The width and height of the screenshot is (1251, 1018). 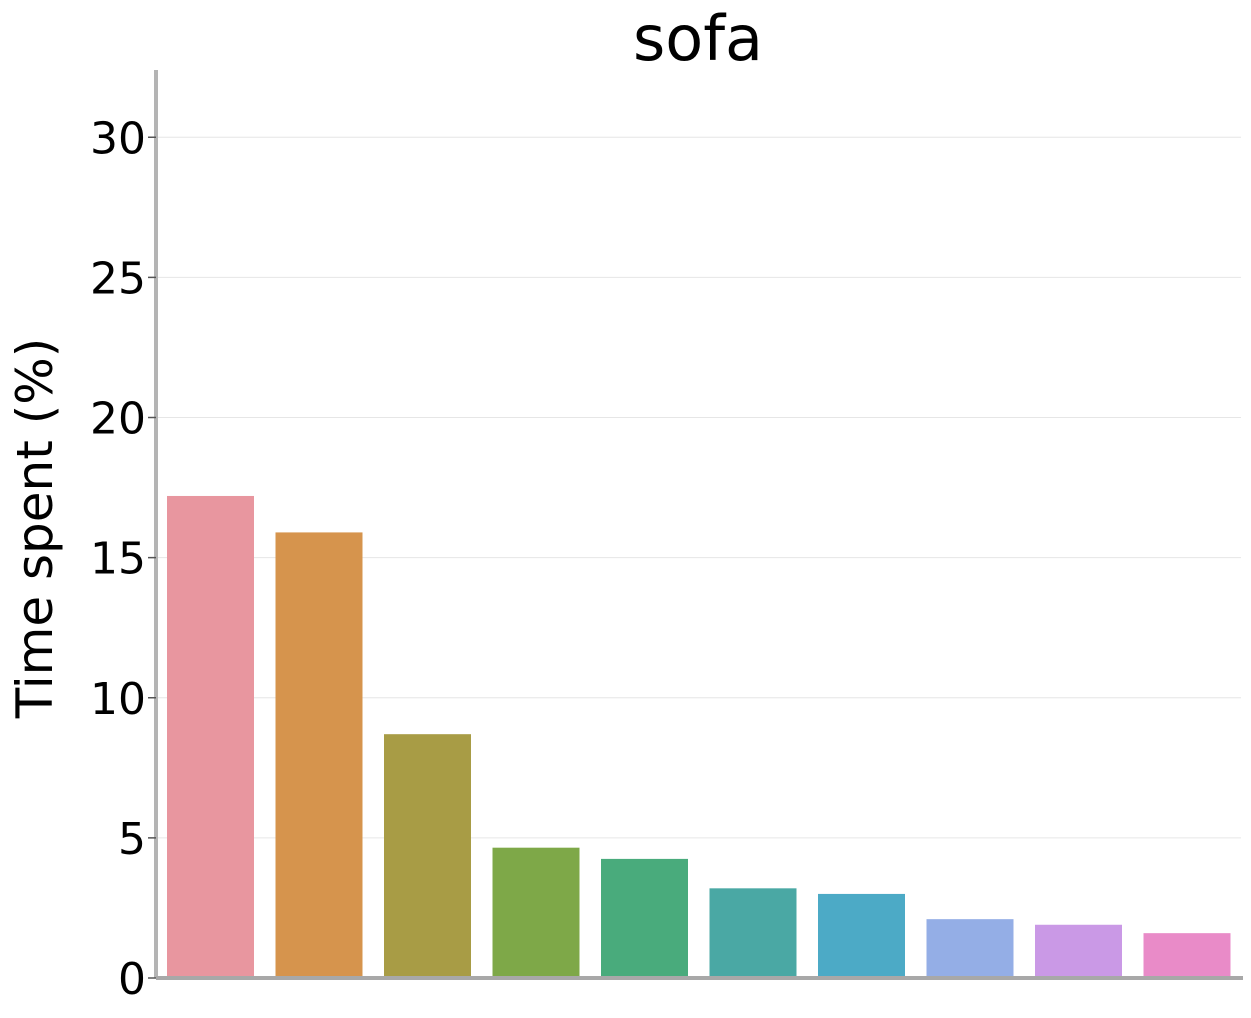 What do you see at coordinates (698, 38) in the screenshot?
I see `chart-title: sofa` at bounding box center [698, 38].